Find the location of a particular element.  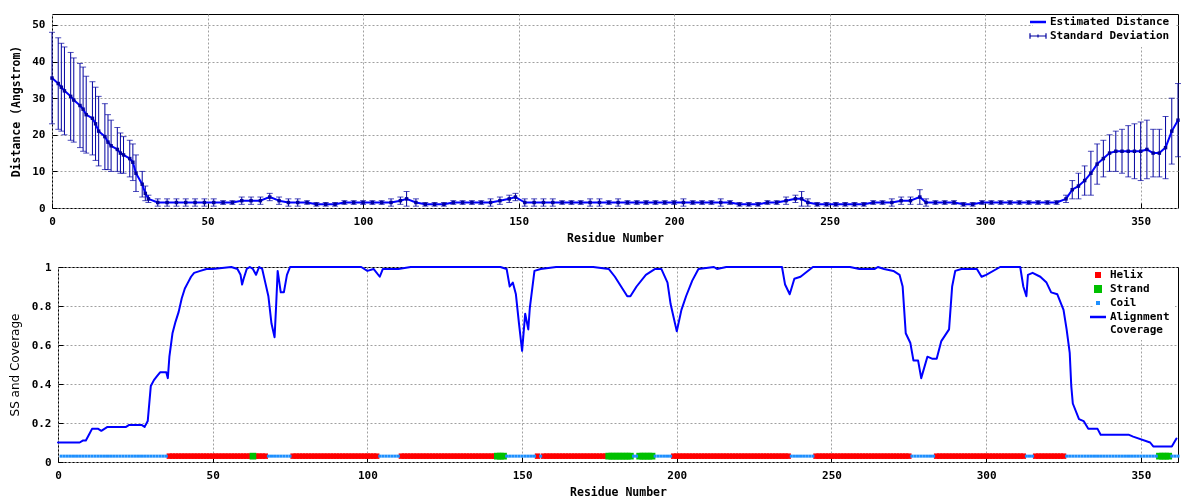

y-axis-title: Distance (Angstrom) is located at coordinates (16, 111).